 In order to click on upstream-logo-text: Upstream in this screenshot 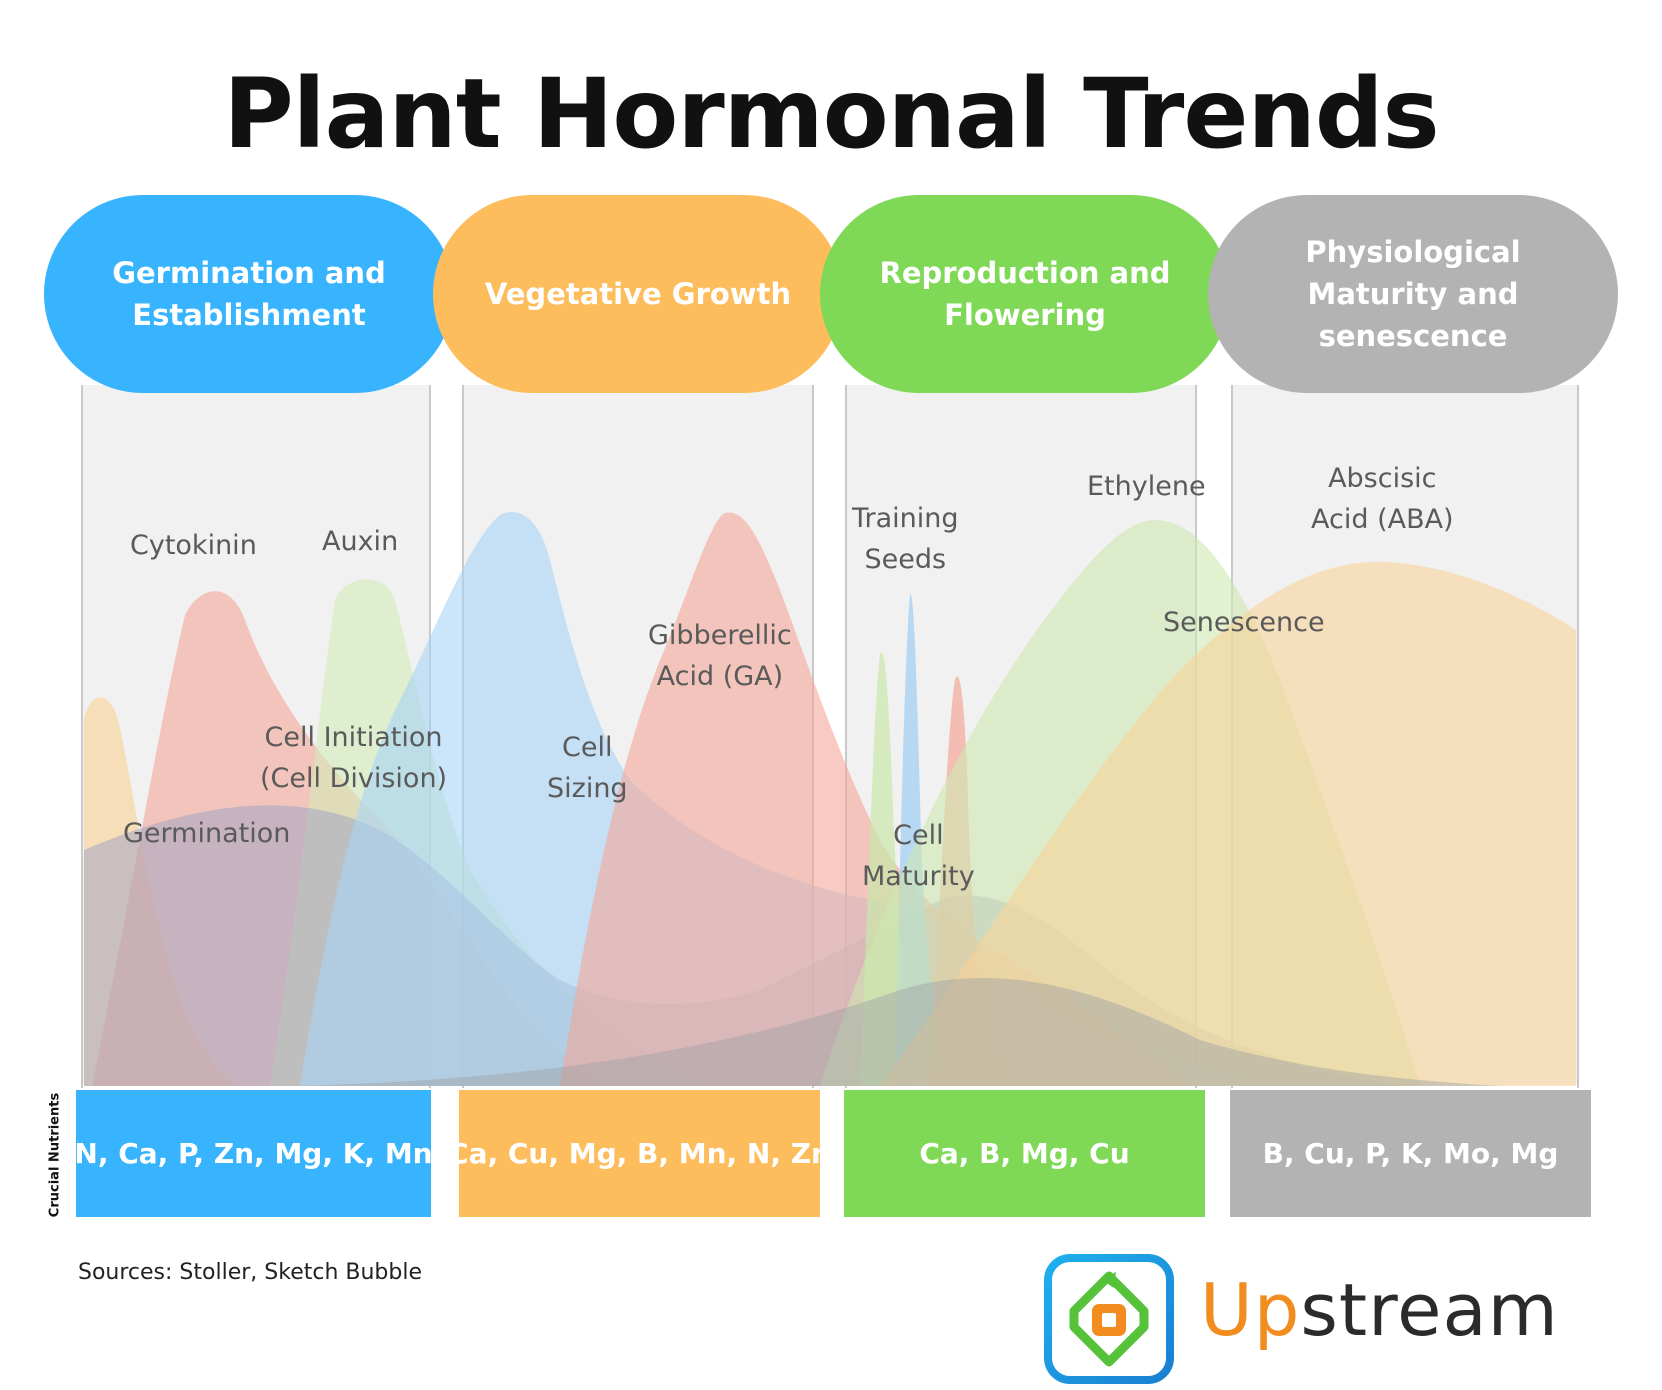, I will do `click(1379, 1310)`.